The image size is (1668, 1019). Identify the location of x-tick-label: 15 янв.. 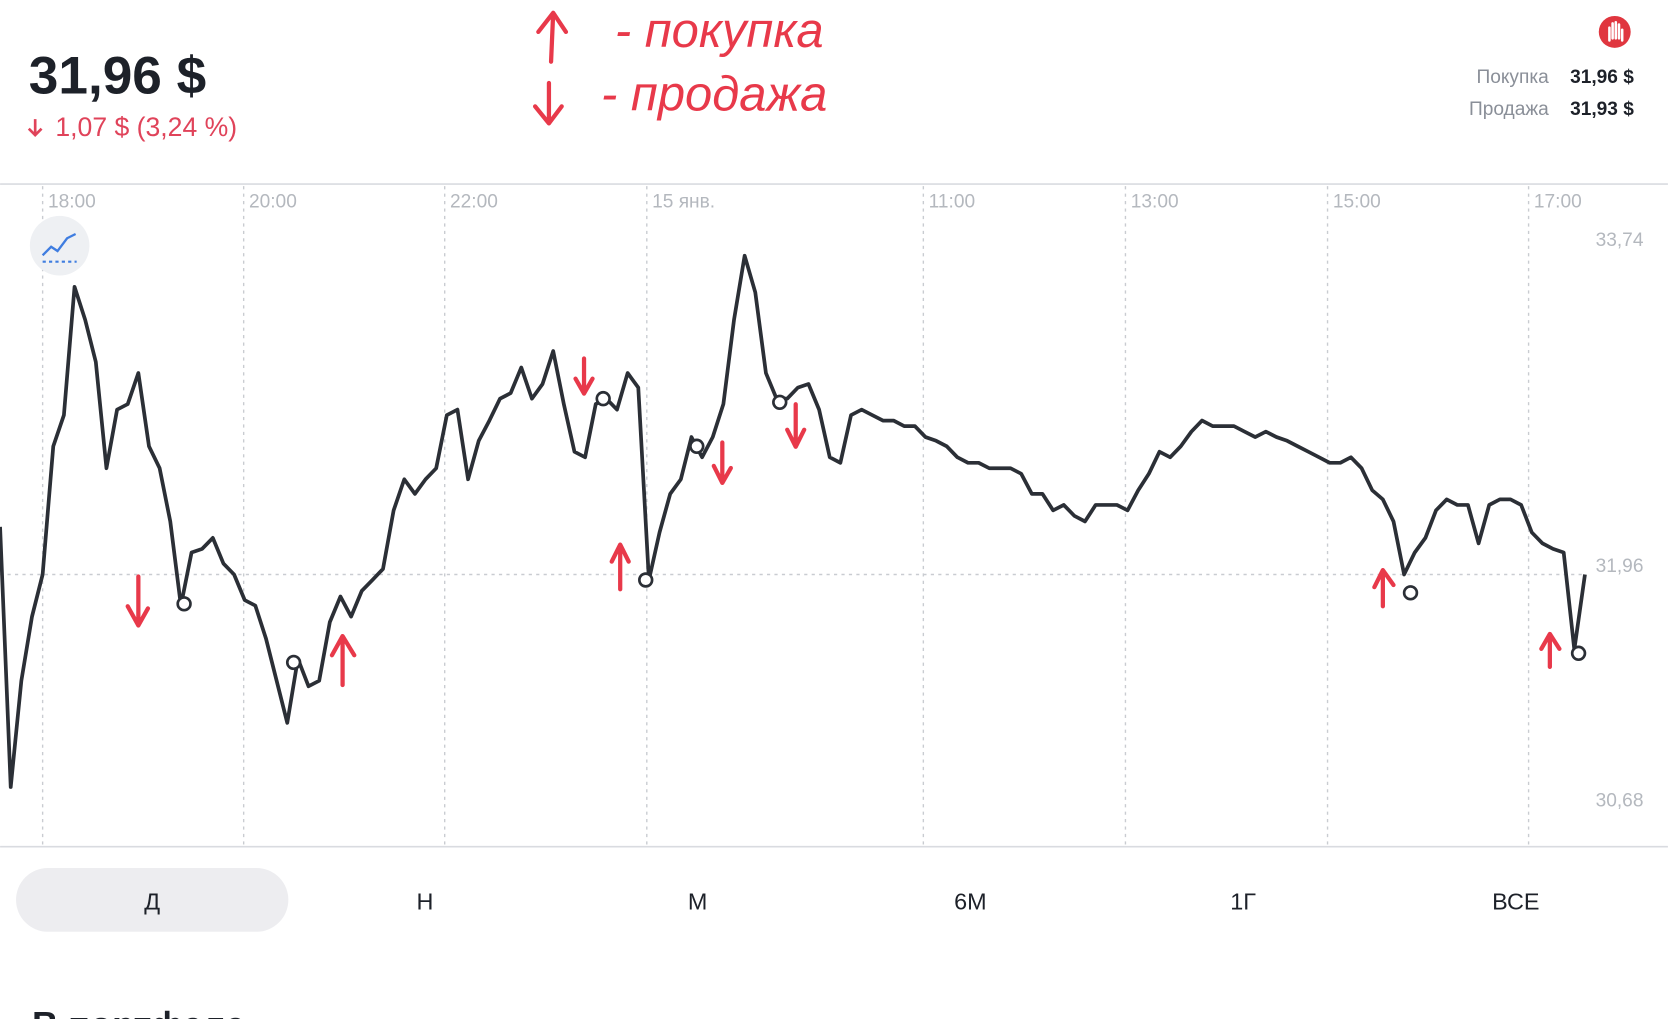
(683, 201).